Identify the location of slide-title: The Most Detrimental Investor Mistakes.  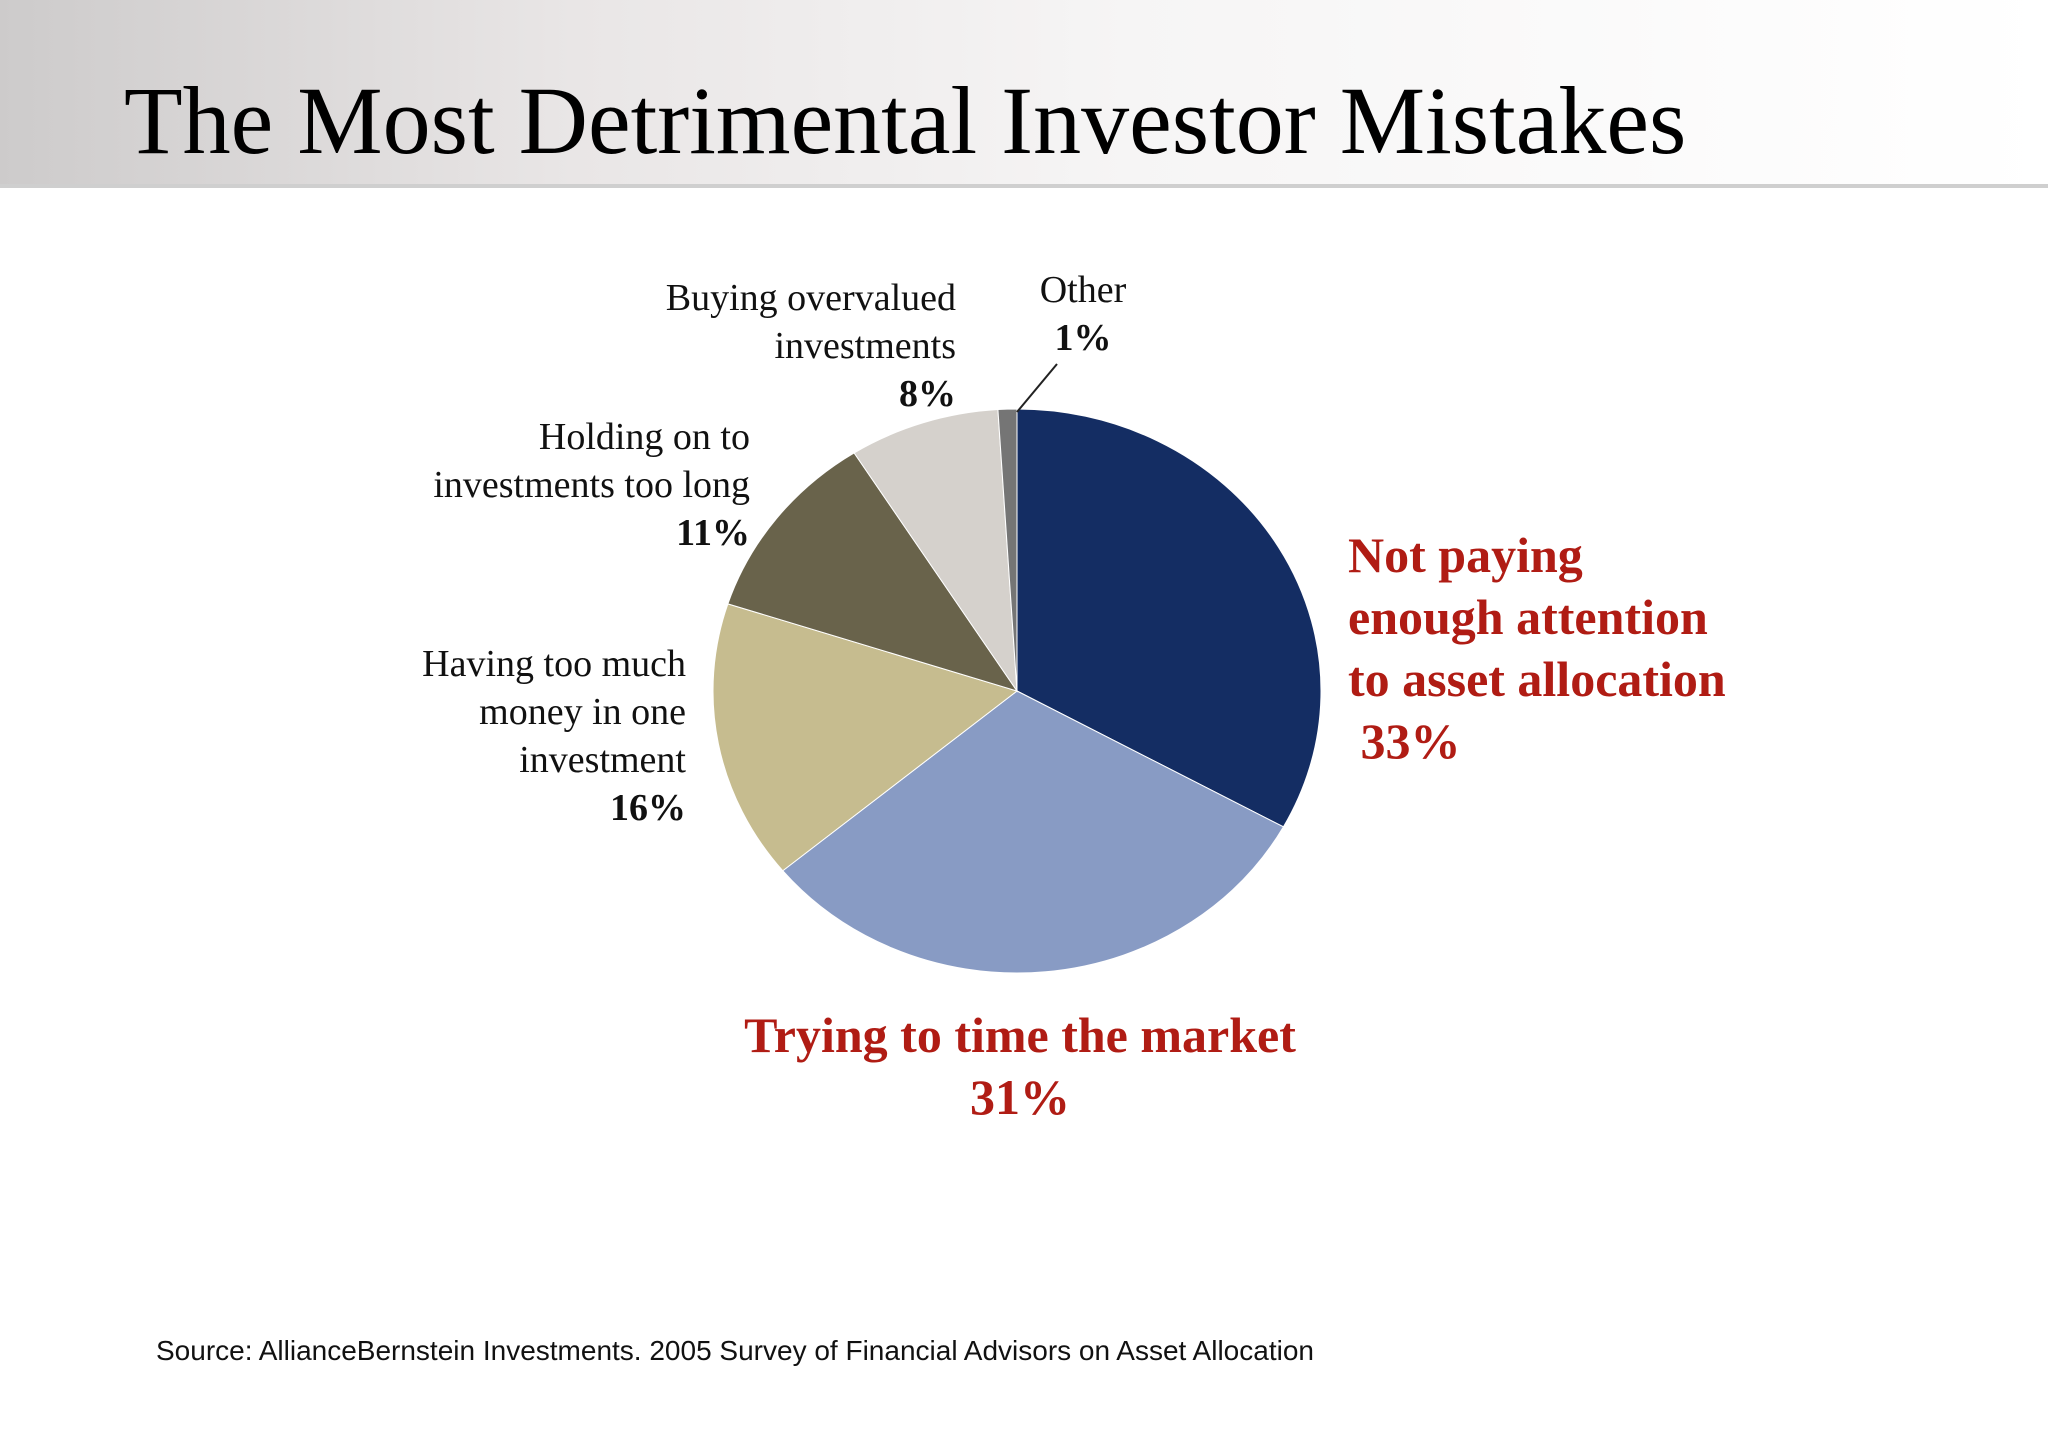
(905, 120).